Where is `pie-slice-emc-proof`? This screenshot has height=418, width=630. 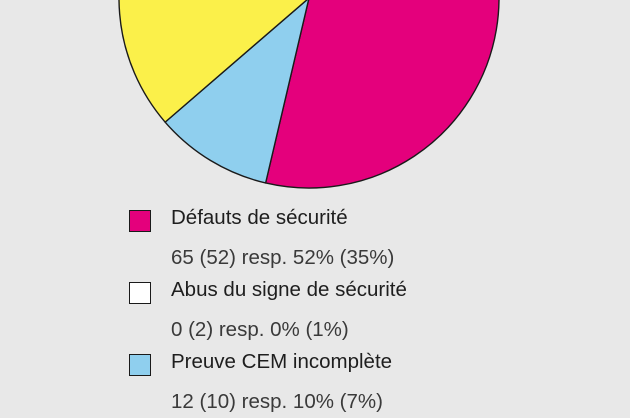 pie-slice-emc-proof is located at coordinates (237, 92).